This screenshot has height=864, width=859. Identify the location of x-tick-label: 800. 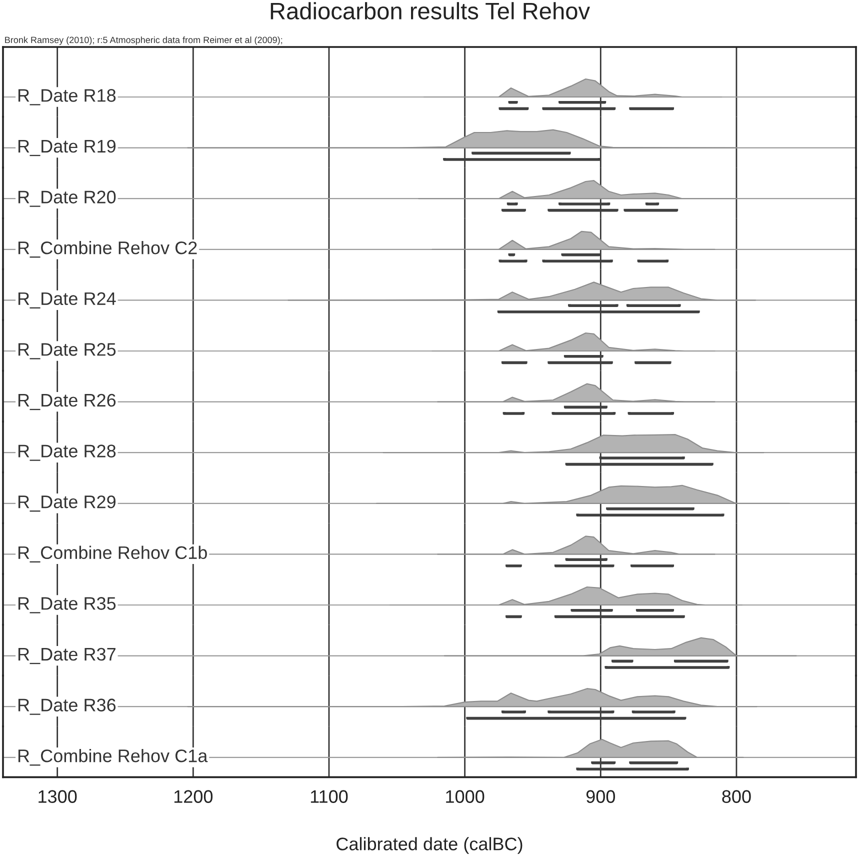
(736, 796).